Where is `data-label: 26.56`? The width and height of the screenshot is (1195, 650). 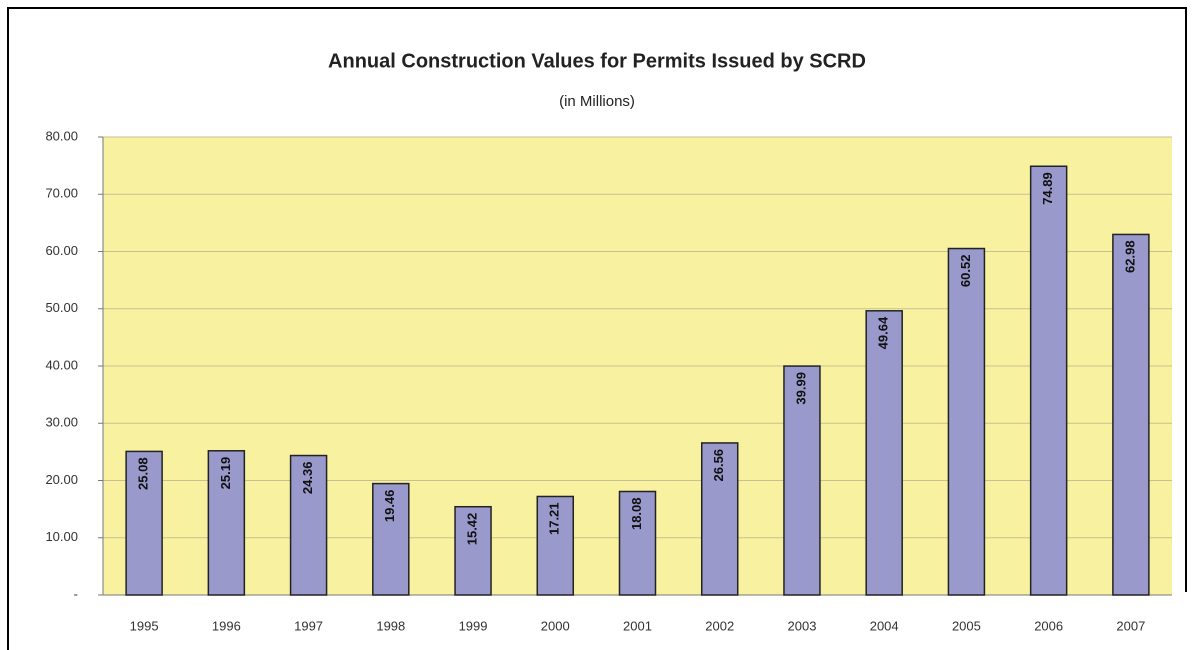
data-label: 26.56 is located at coordinates (718, 465).